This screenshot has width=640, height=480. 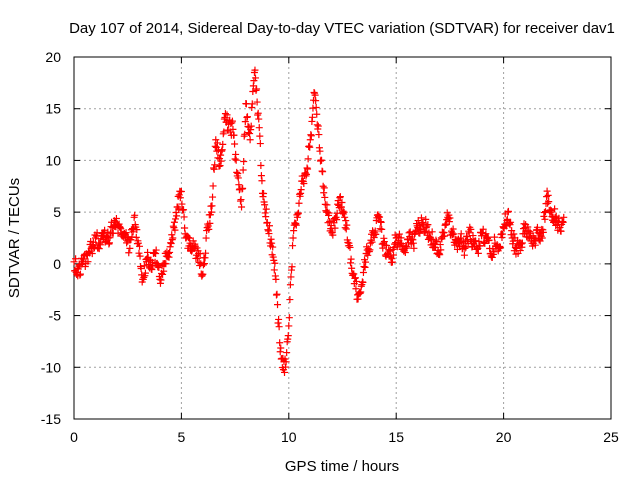 What do you see at coordinates (504, 437) in the screenshot?
I see `x-tick-label: 20` at bounding box center [504, 437].